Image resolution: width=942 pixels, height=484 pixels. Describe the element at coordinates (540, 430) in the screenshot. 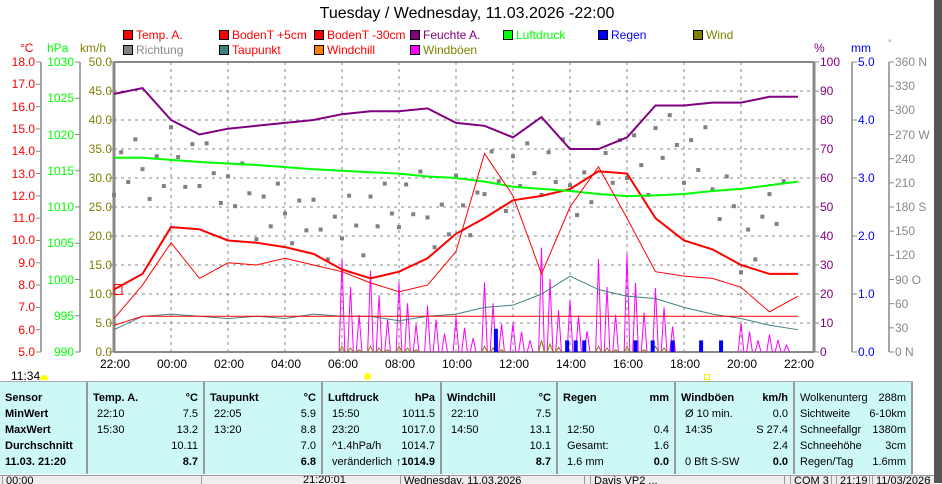

I see `row-value: 13.1` at that location.